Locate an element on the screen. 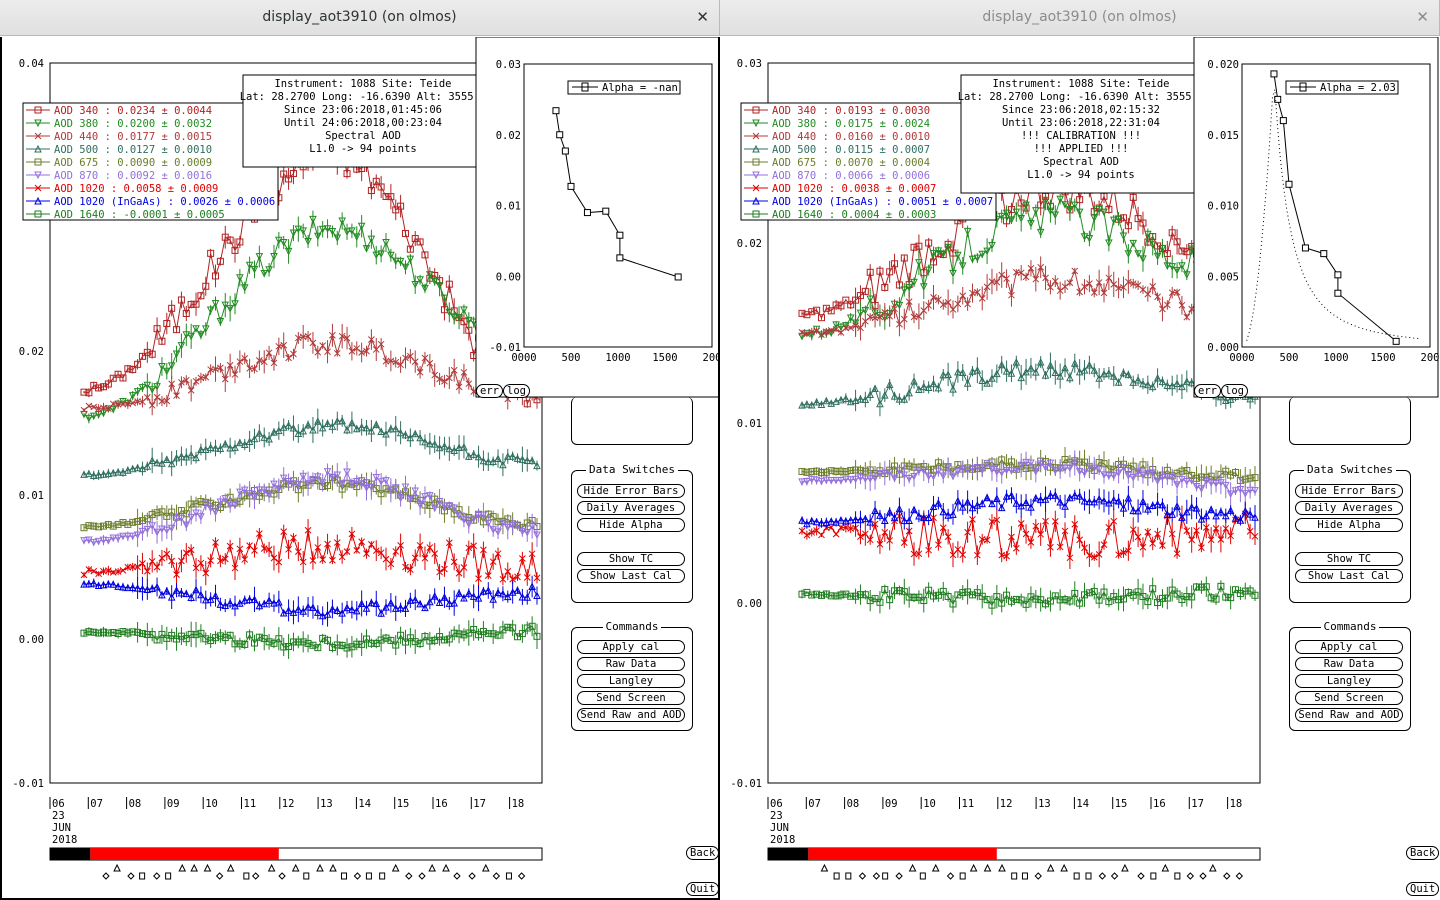 This screenshot has height=900, width=1440. series-line is located at coordinates (310, 319).